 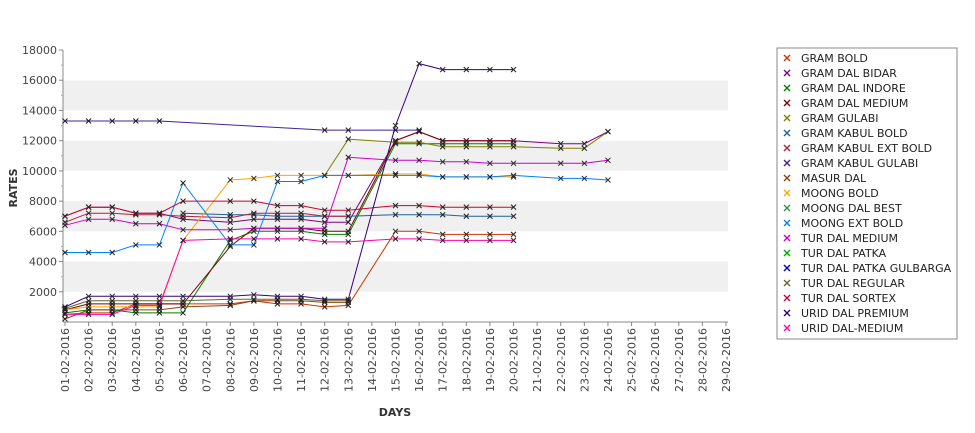 I want to click on legend-label: TUR DAL SORTEX, so click(x=848, y=298).